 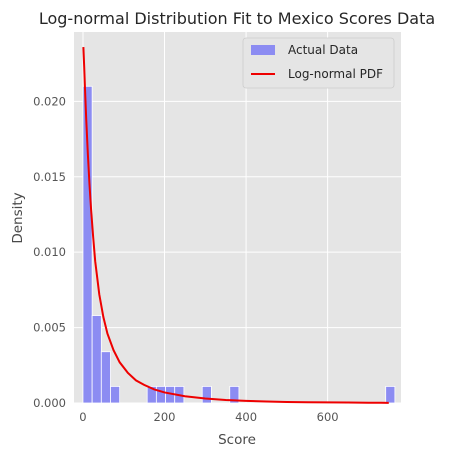 I want to click on legend-label-lognormal-pdf: Log-normal PDF, so click(x=335, y=74).